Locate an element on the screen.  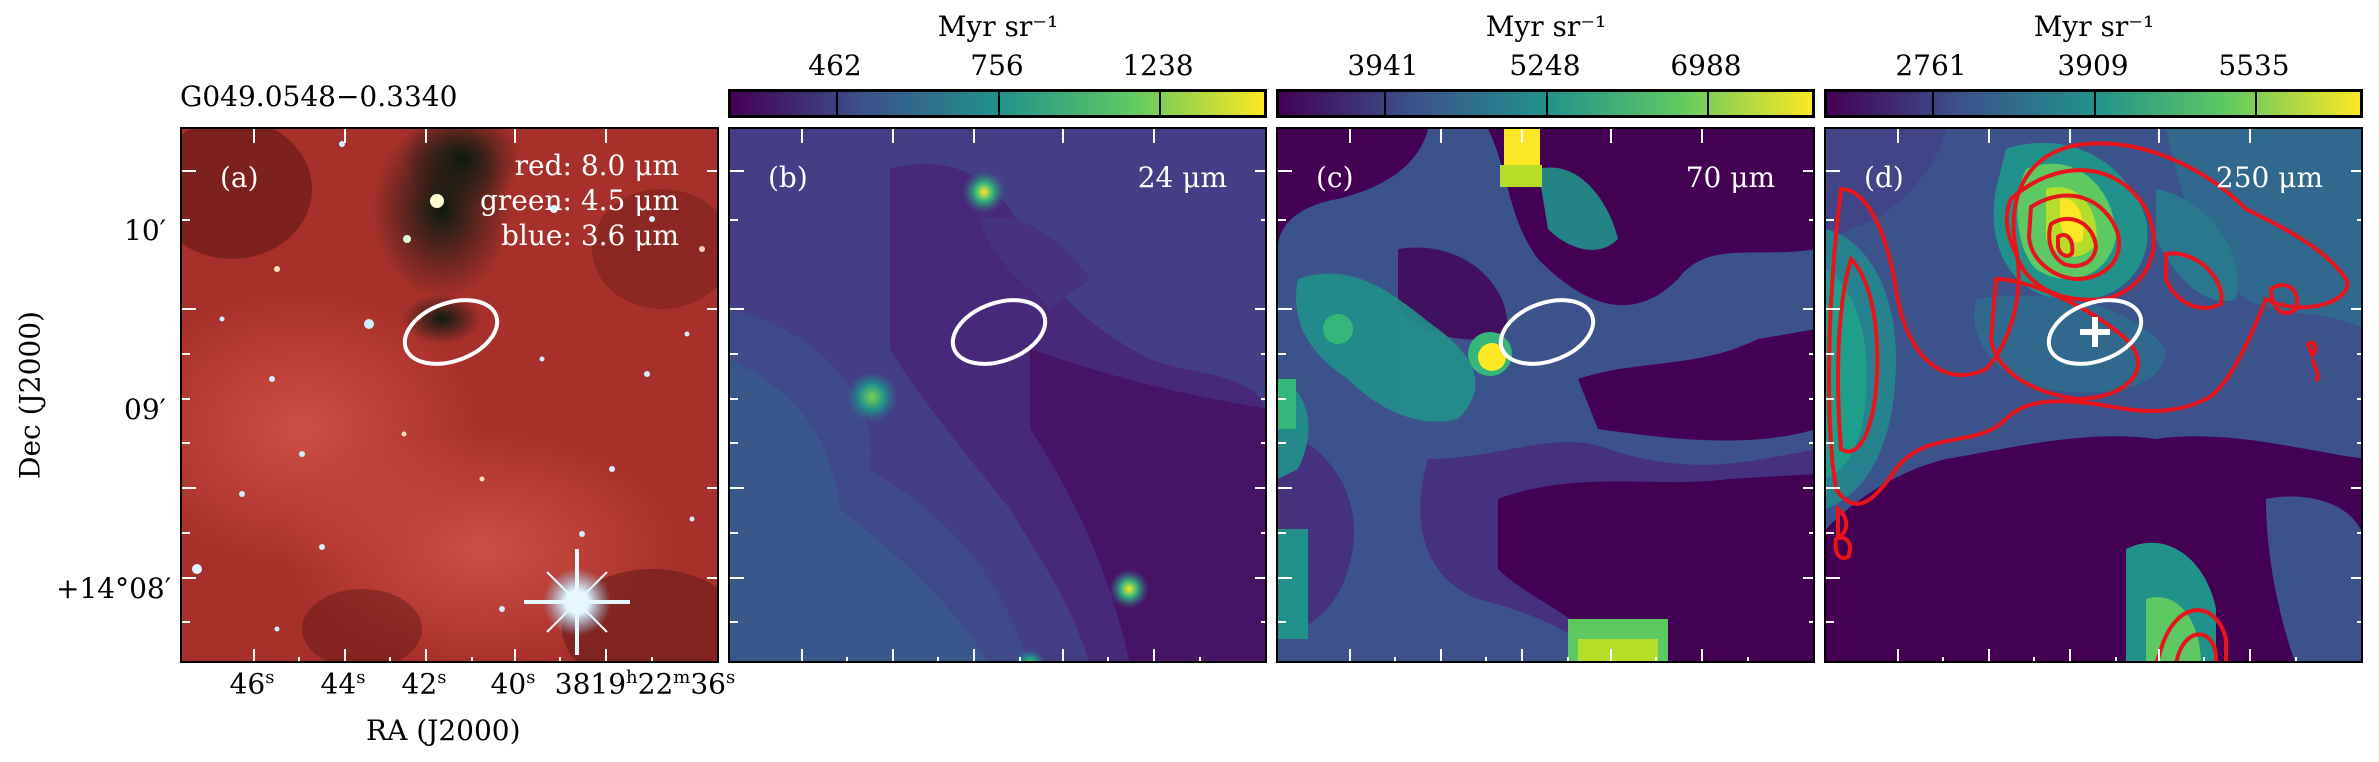
panel-d-band: 250 μm is located at coordinates (2269, 177).